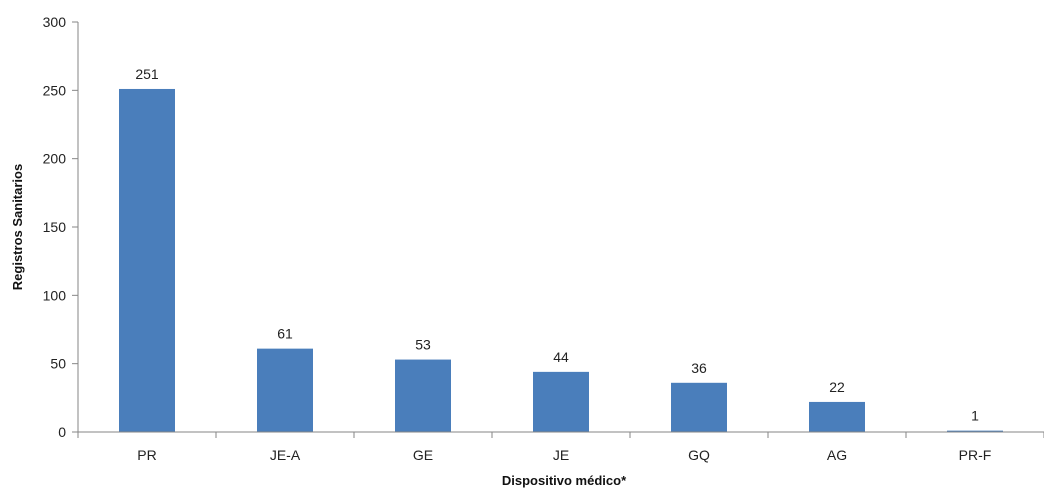 This screenshot has width=1044, height=493. What do you see at coordinates (975, 431) in the screenshot?
I see `bar-pr-f` at bounding box center [975, 431].